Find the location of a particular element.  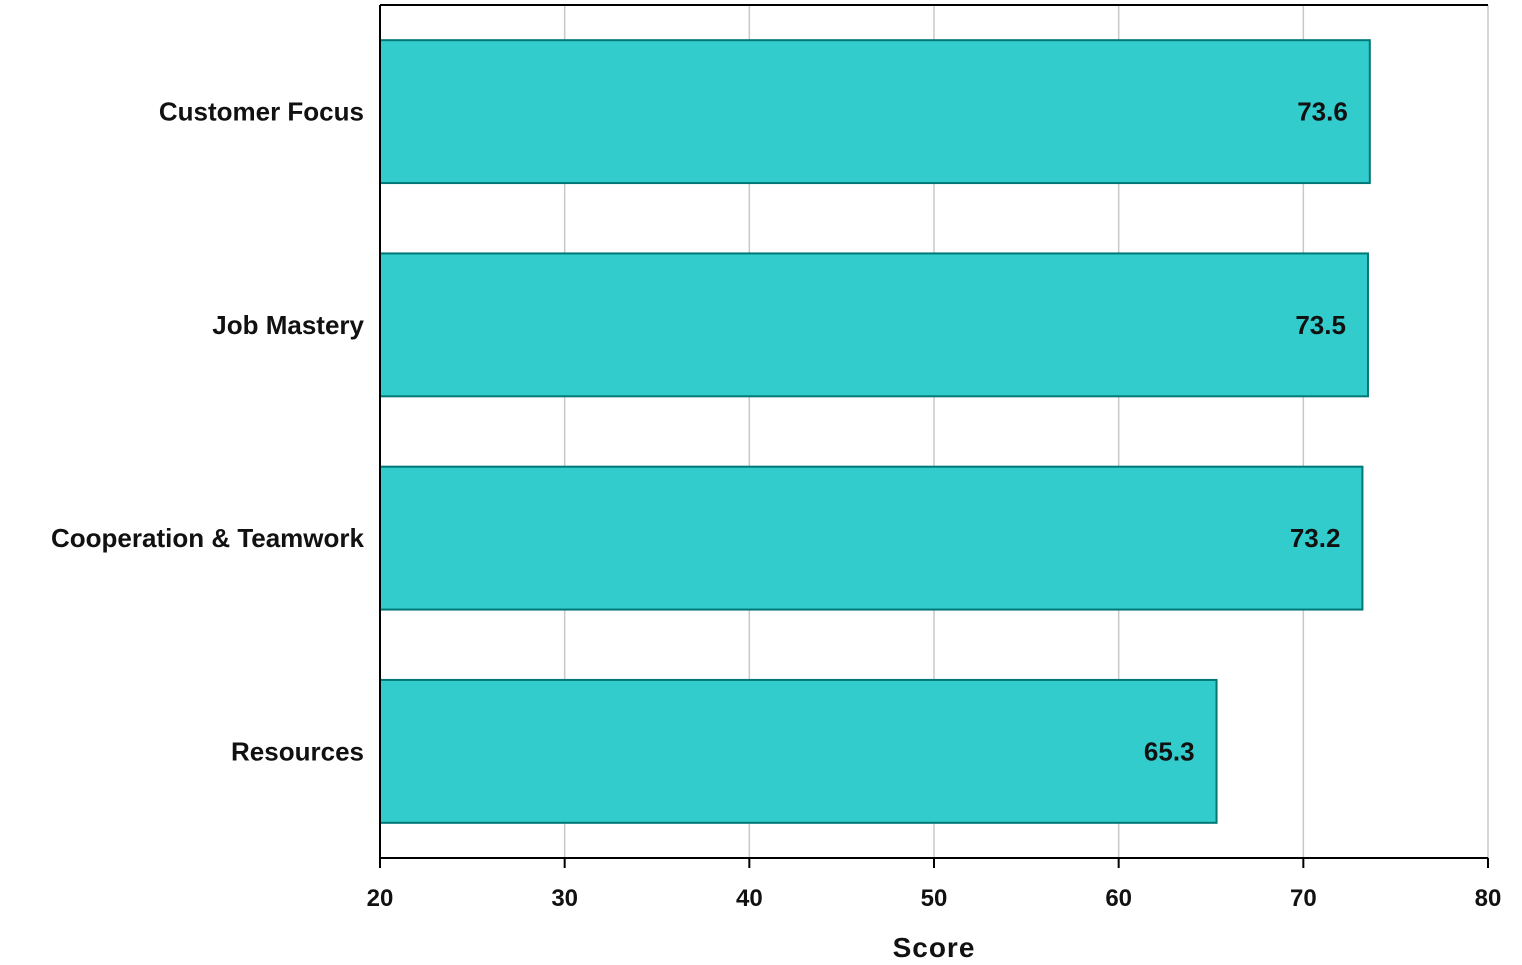

x-tick-label: 40 is located at coordinates (749, 898).